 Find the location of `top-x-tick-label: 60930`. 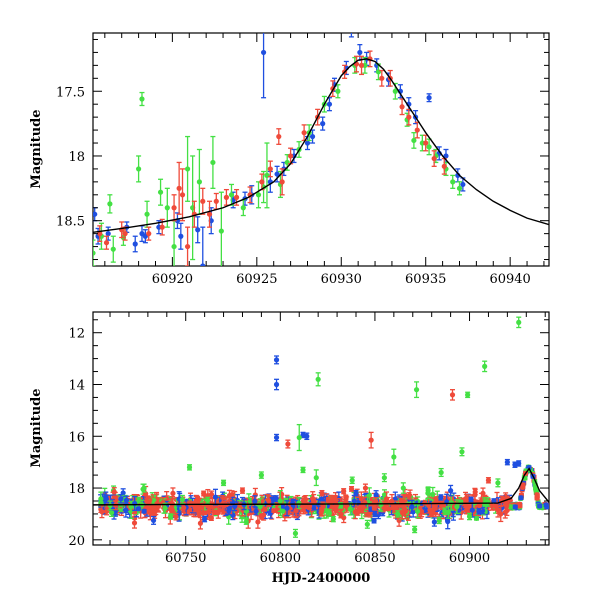

top-x-tick-label: 60930 is located at coordinates (341, 279).